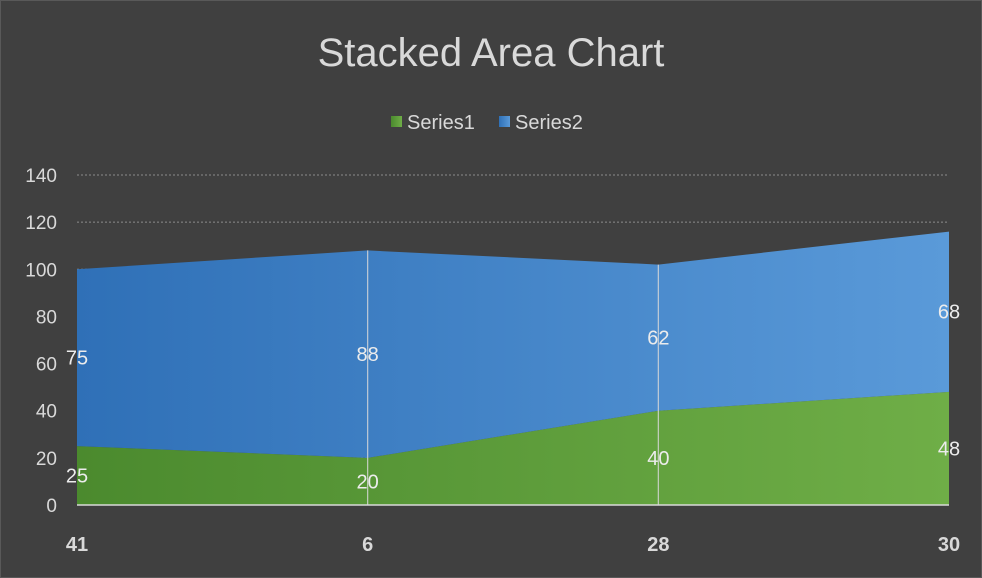 The width and height of the screenshot is (982, 578). What do you see at coordinates (513, 377) in the screenshot?
I see `category-droplines` at bounding box center [513, 377].